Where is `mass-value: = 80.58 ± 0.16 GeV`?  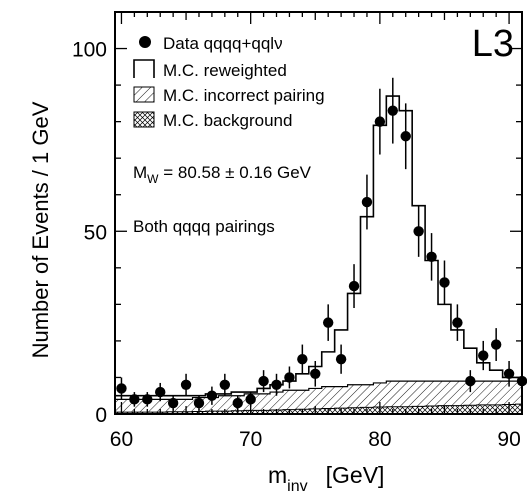
mass-value: = 80.58 ± 0.16 GeV is located at coordinates (235, 172).